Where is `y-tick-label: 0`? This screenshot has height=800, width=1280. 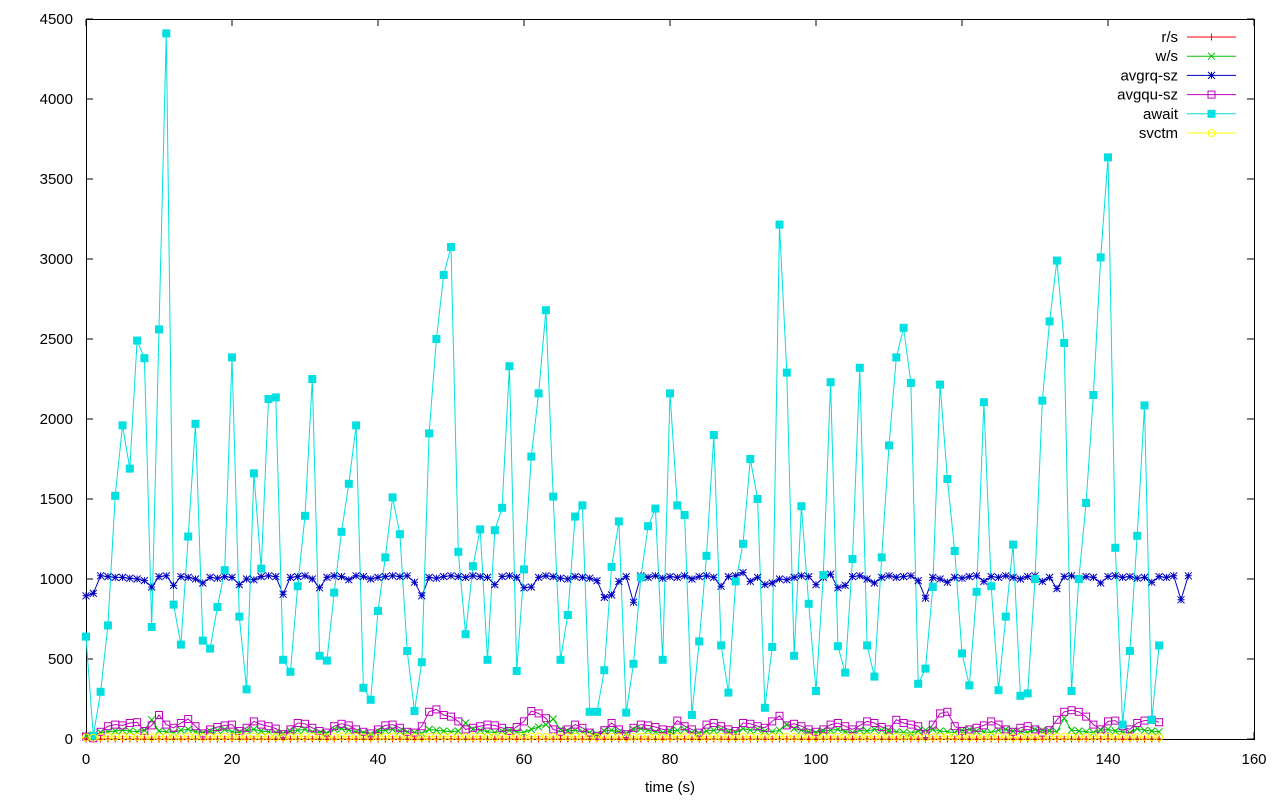
y-tick-label: 0 is located at coordinates (69, 739).